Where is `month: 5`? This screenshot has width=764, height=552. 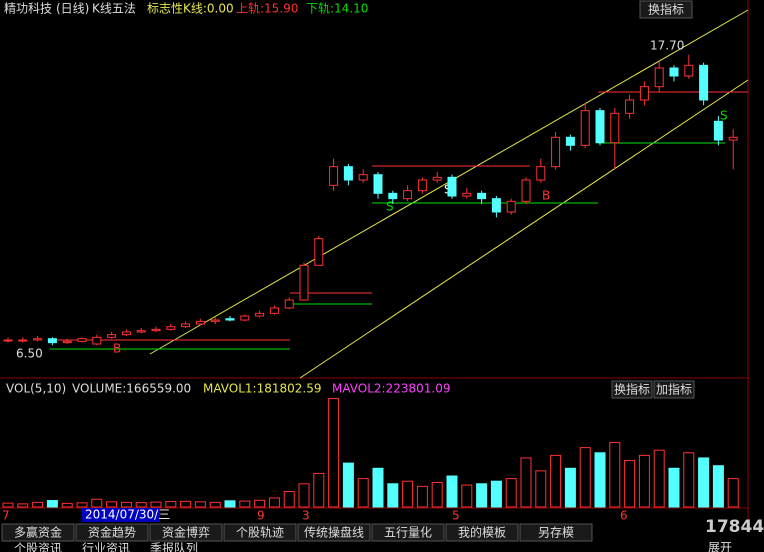 month: 5 is located at coordinates (456, 516).